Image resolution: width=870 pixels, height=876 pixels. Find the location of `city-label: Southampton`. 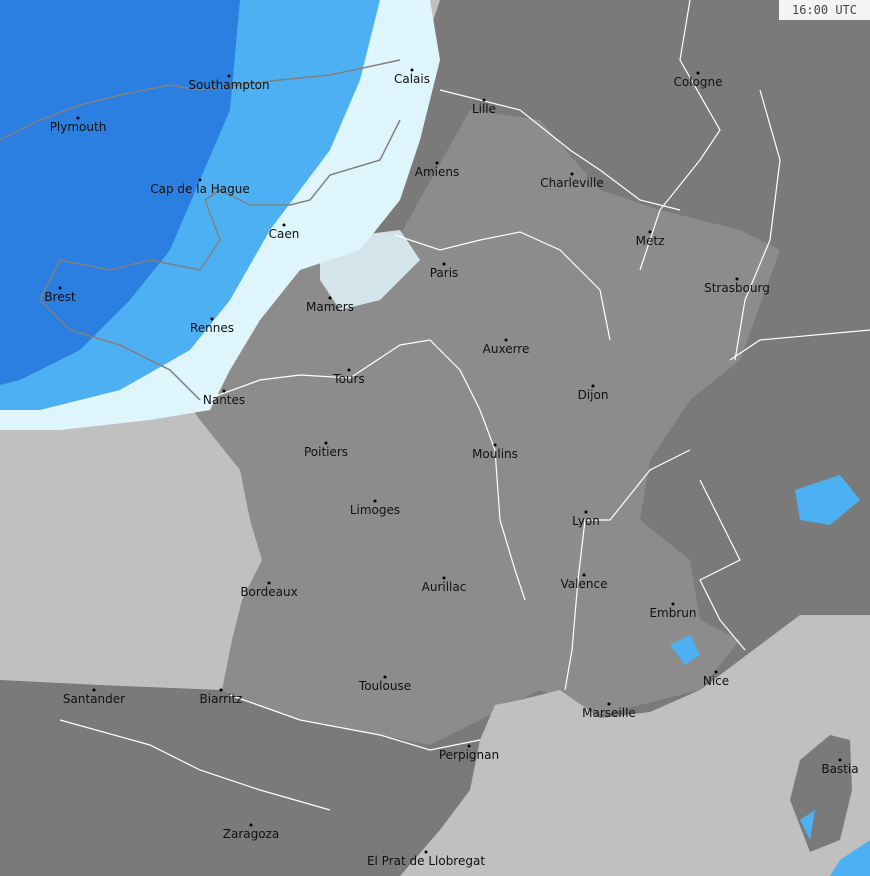

city-label: Southampton is located at coordinates (228, 85).